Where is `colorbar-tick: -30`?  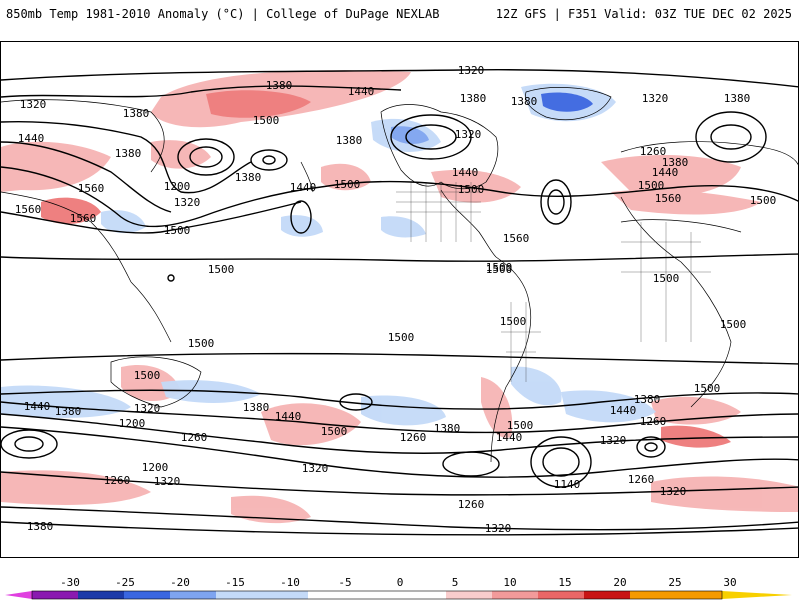 colorbar-tick: -30 is located at coordinates (70, 582).